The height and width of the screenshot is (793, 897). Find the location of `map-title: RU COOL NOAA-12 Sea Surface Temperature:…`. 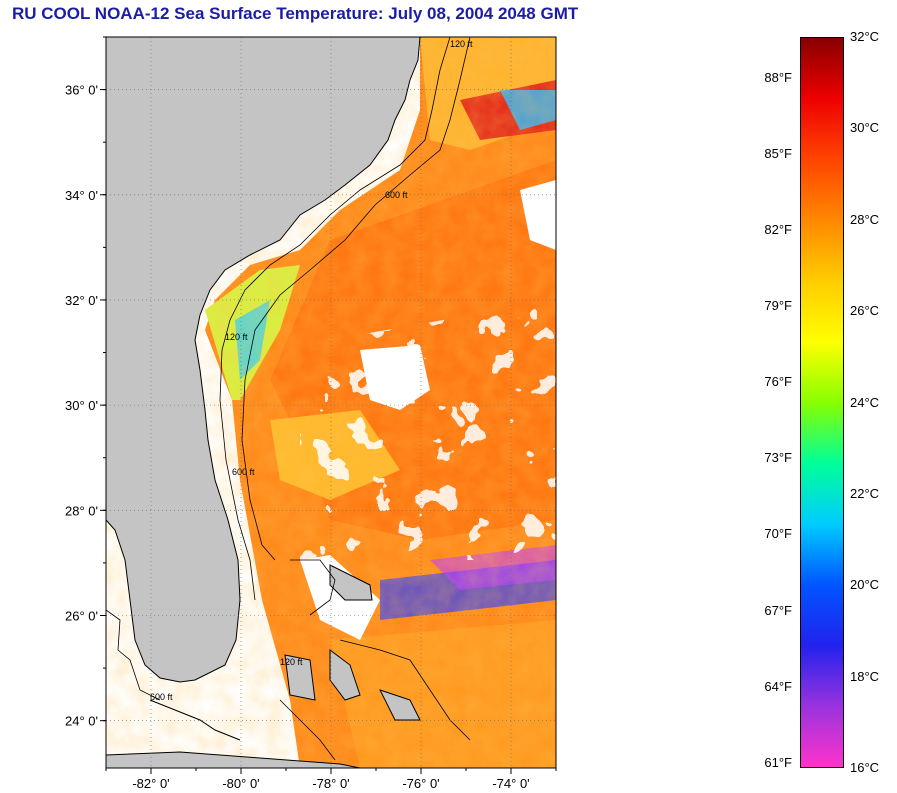

map-title: RU COOL NOAA-12 Sea Surface Temperature:… is located at coordinates (295, 13).